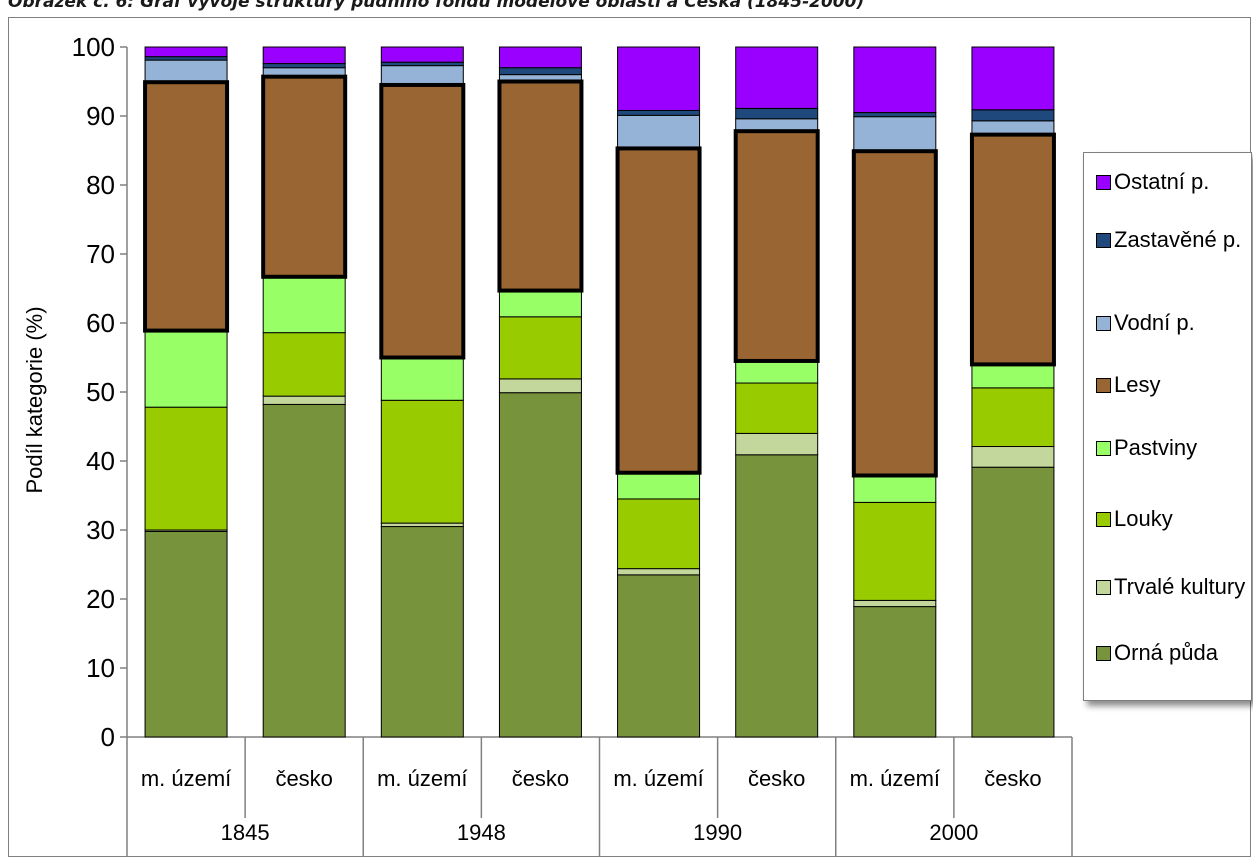 This screenshot has height=857, width=1253. What do you see at coordinates (100, 323) in the screenshot?
I see `y-tick-label: 60` at bounding box center [100, 323].